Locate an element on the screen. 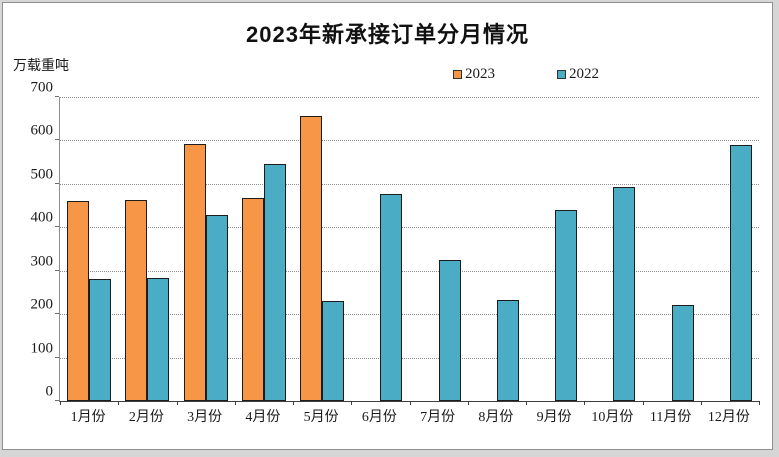  bar-2022-12月份 is located at coordinates (740, 273).